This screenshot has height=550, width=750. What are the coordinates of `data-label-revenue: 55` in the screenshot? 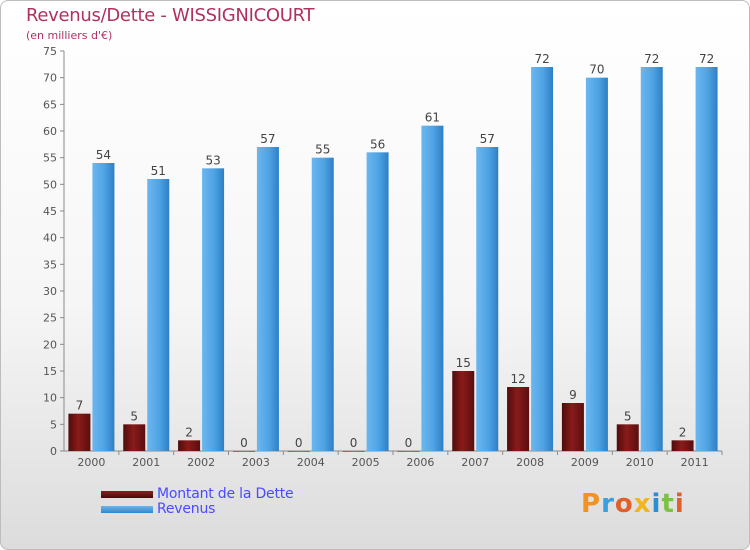 It's located at (322, 150).